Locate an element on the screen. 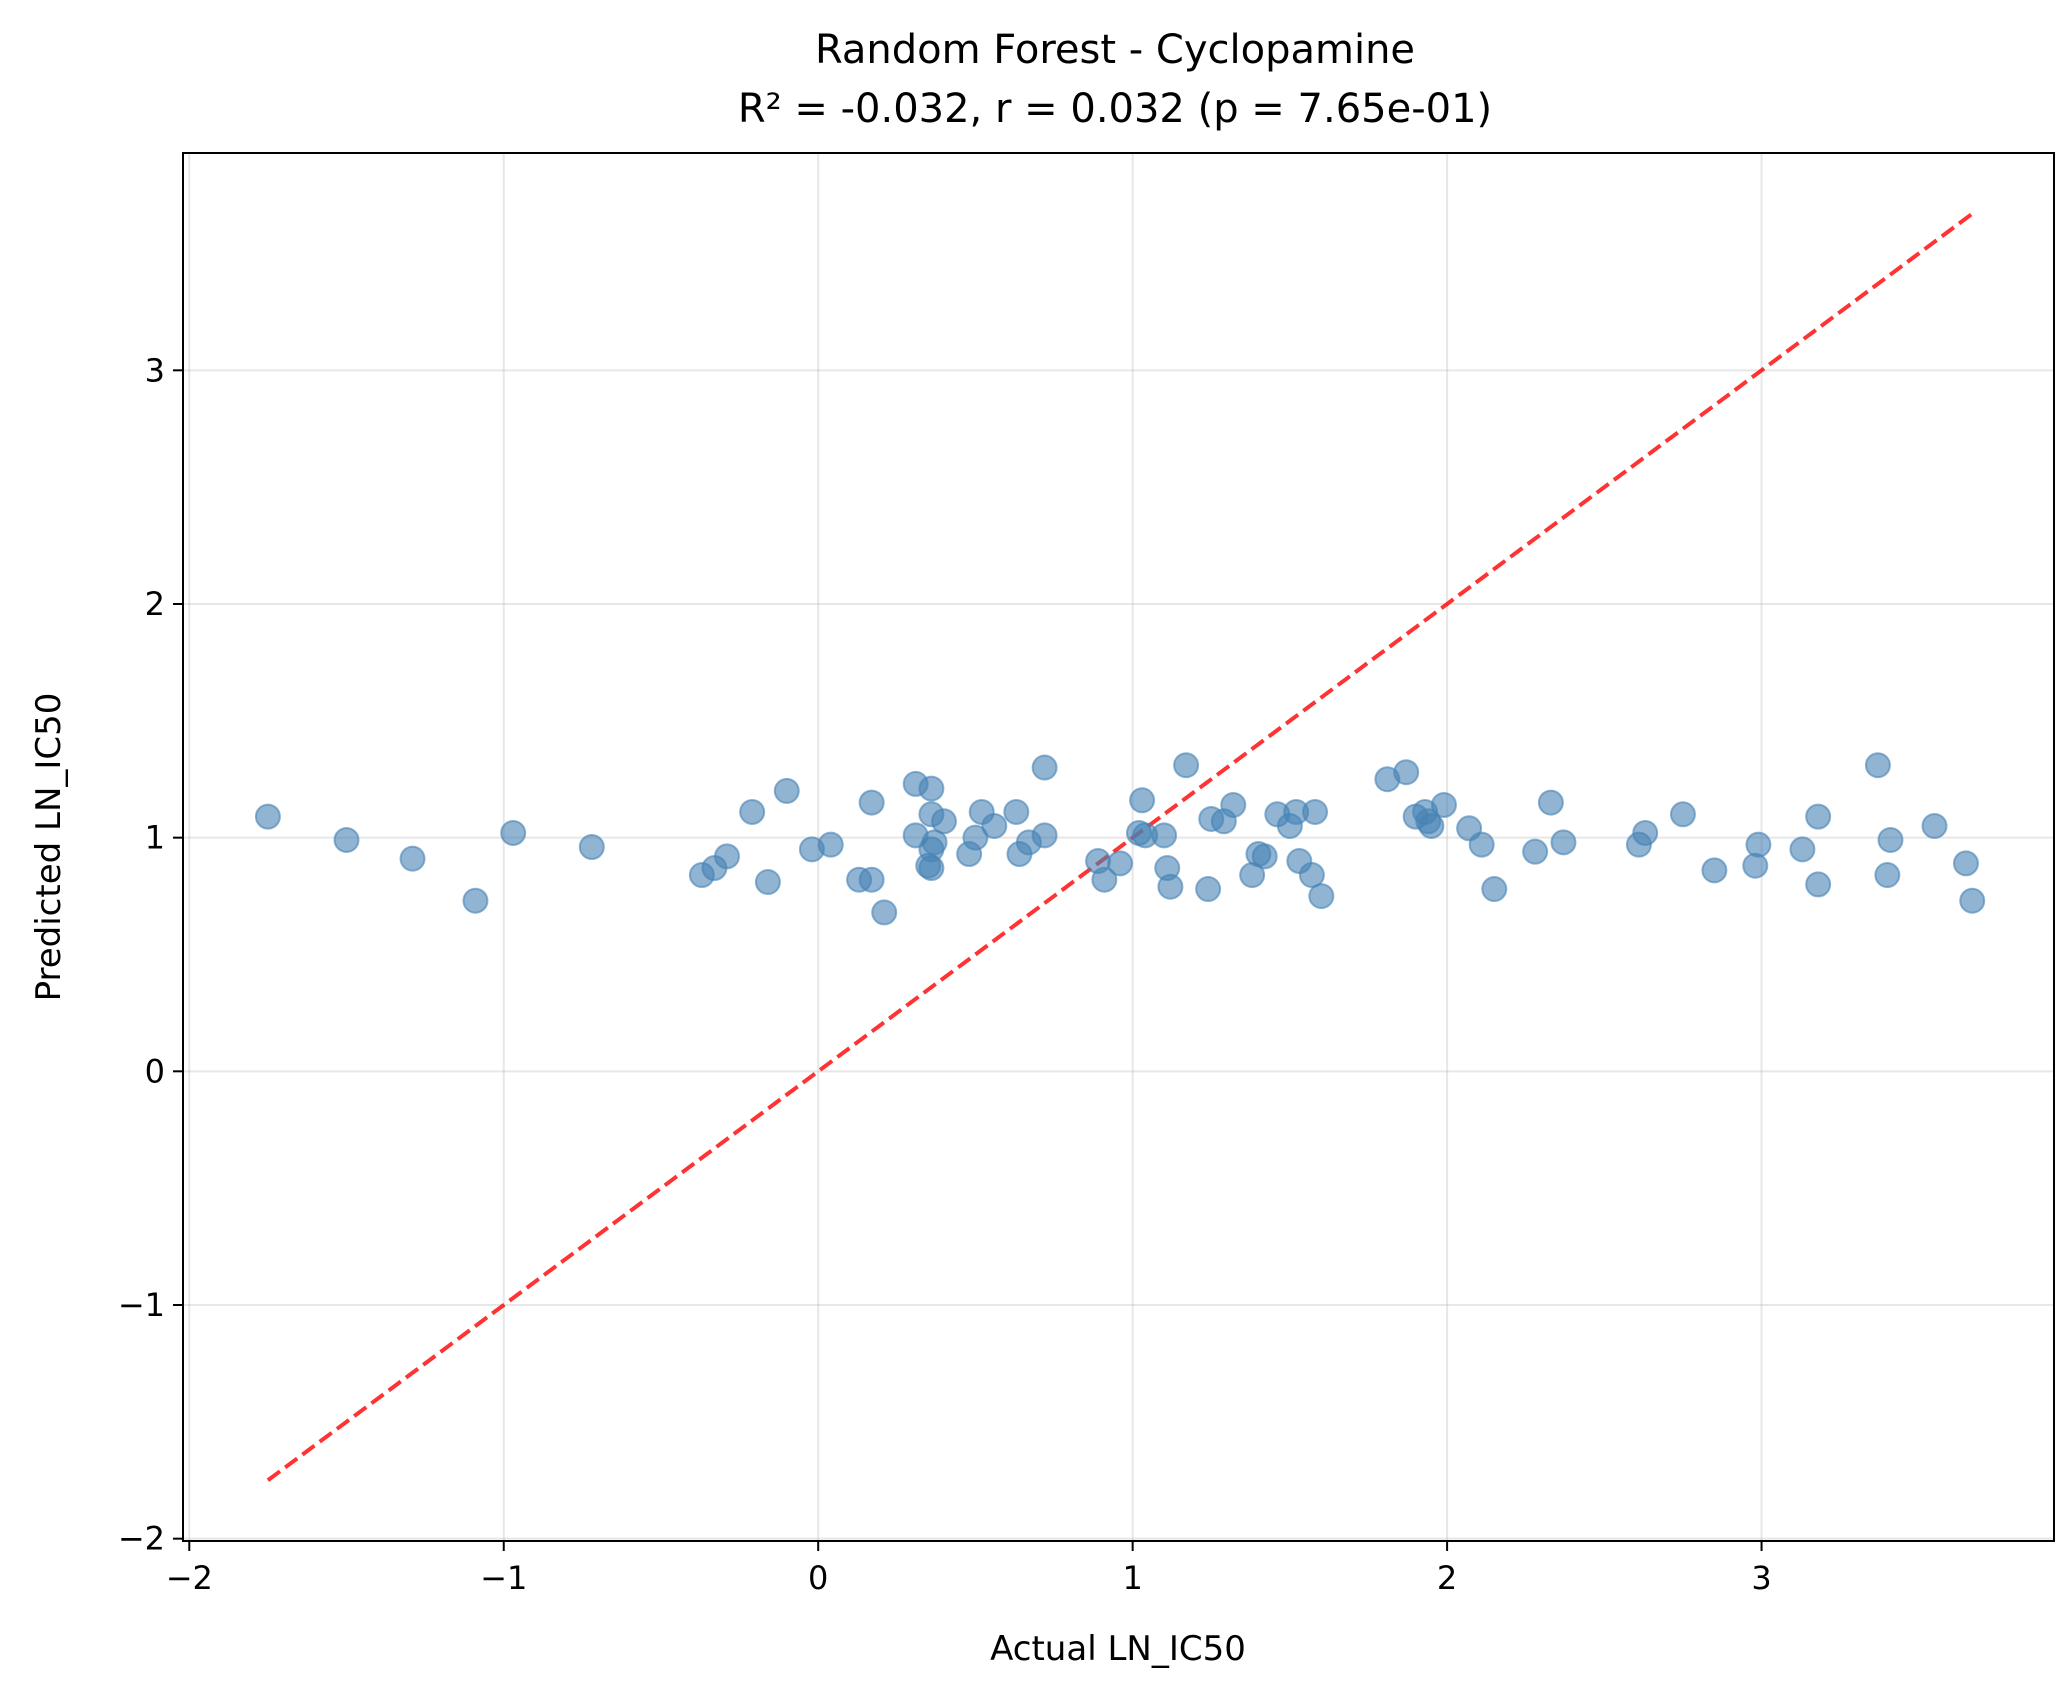  x-tick-label: −1 is located at coordinates (503, 1578).